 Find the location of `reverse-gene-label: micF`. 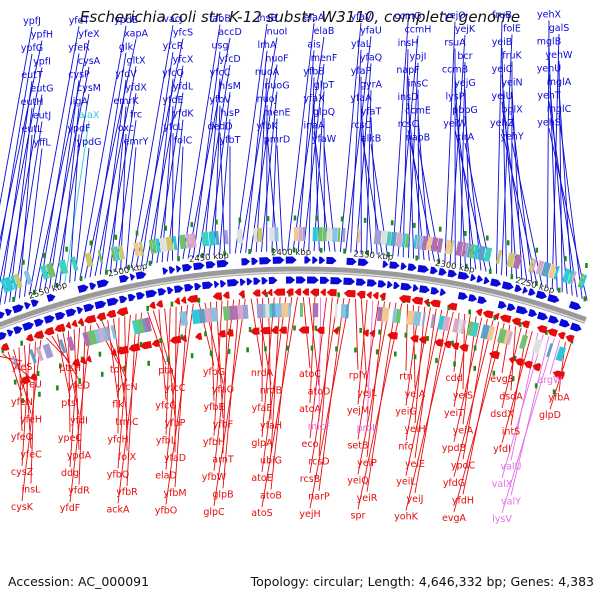

reverse-gene-label: micF is located at coordinates (319, 427).